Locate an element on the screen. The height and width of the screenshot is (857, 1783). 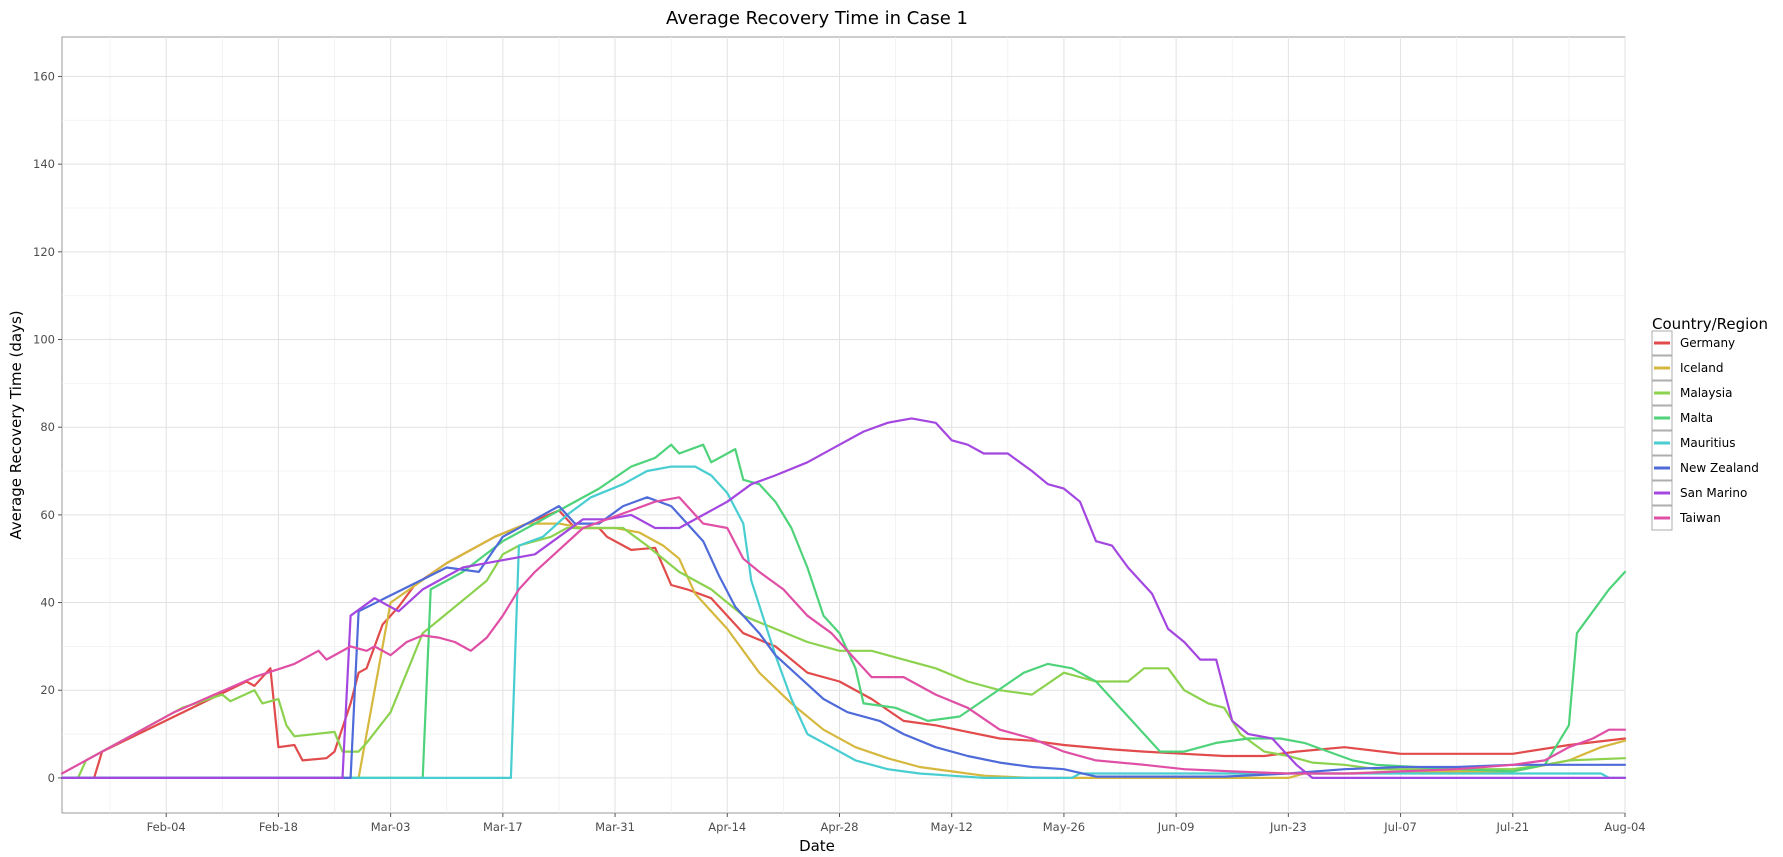
legend-label: Taiwan is located at coordinates (1700, 518).